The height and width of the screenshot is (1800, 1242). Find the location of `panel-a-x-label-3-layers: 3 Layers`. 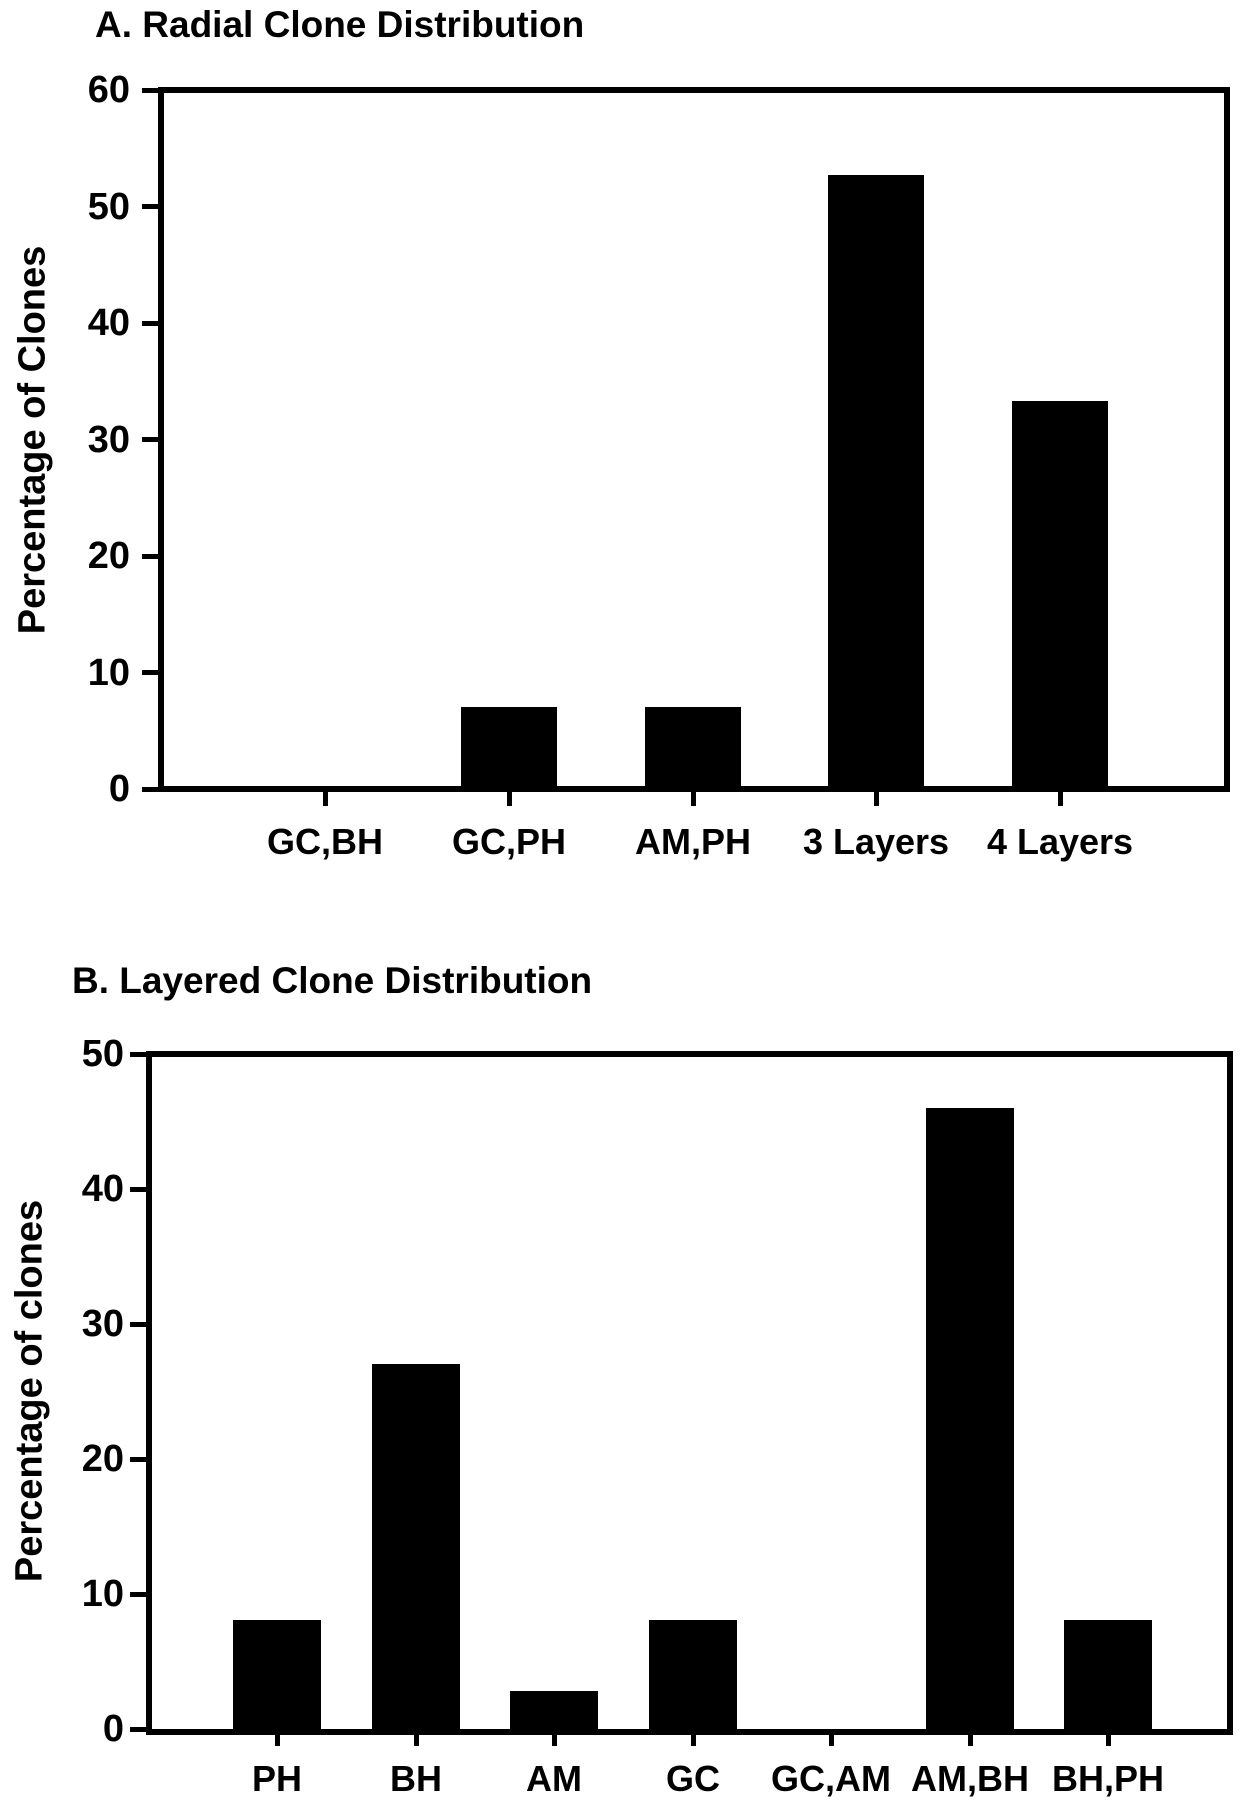

panel-a-x-label-3-layers: 3 Layers is located at coordinates (876, 841).